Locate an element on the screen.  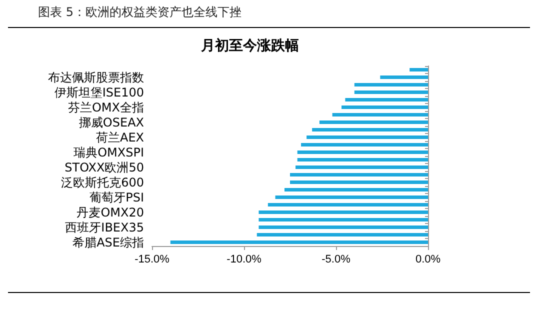
y-tick-label: 瑞典OMXSPI is located at coordinates (109, 152).